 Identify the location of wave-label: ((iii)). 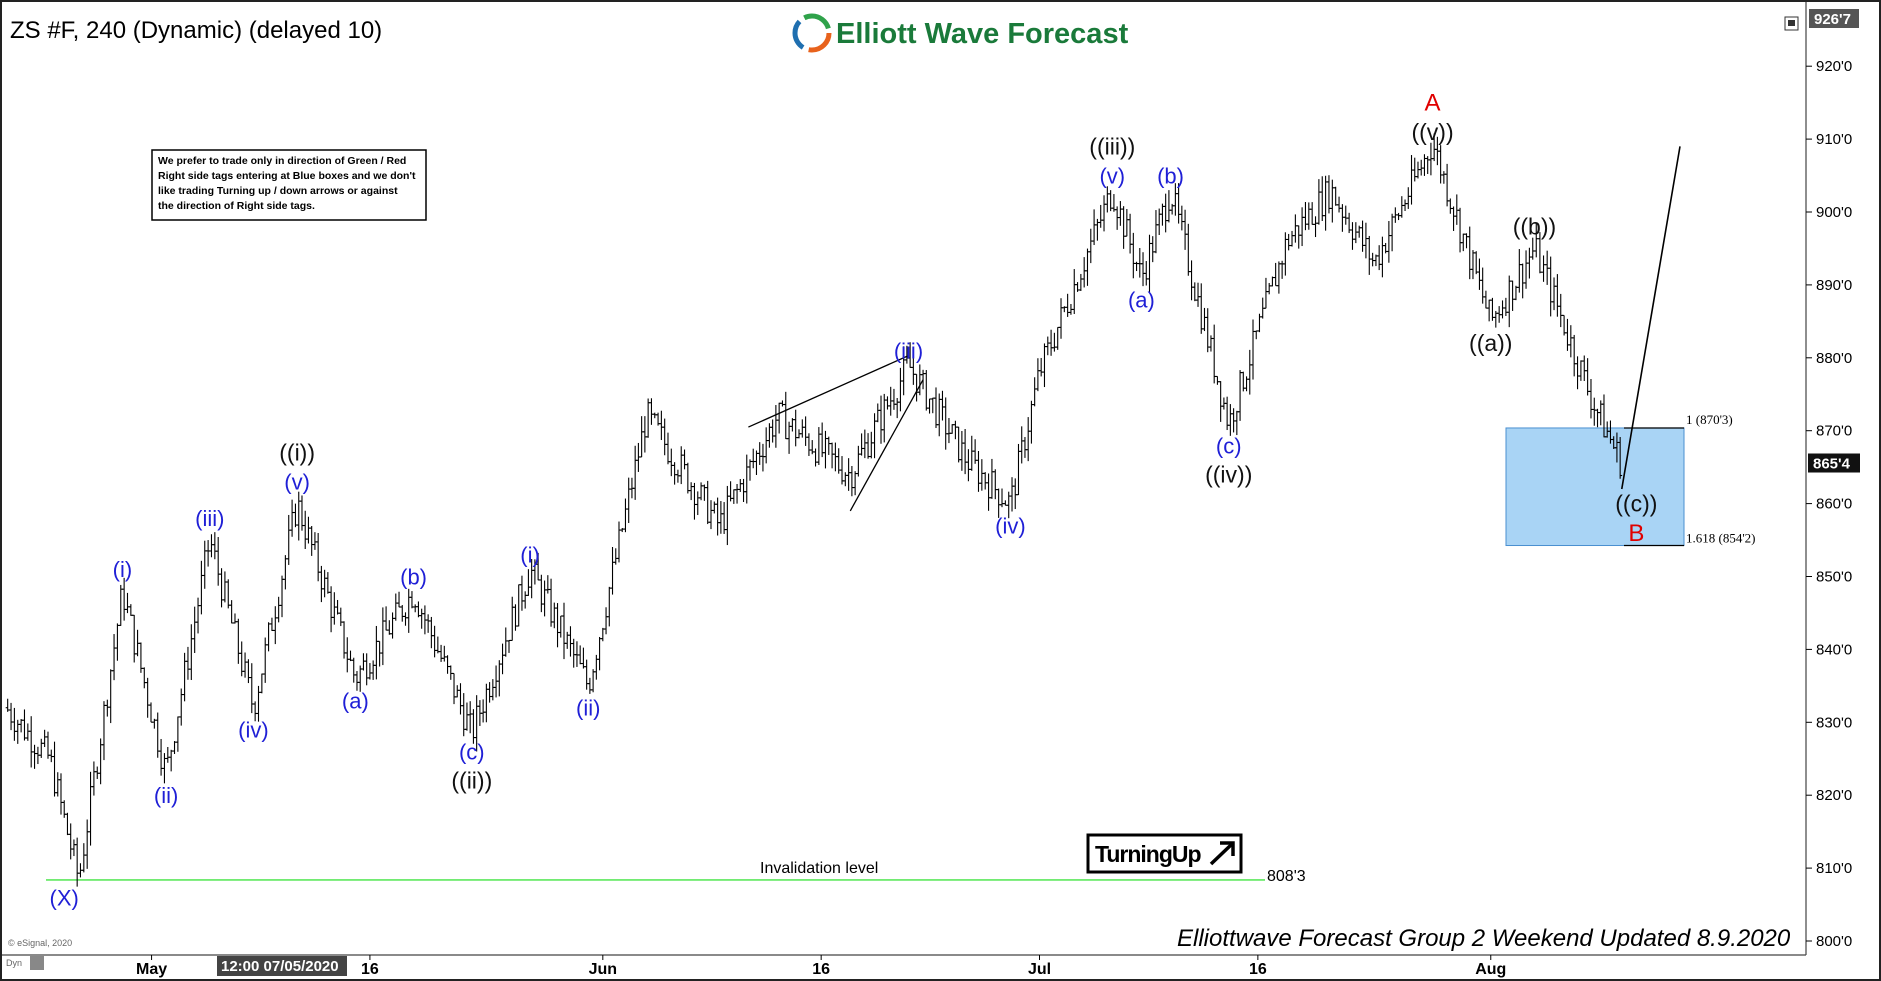
(1112, 146).